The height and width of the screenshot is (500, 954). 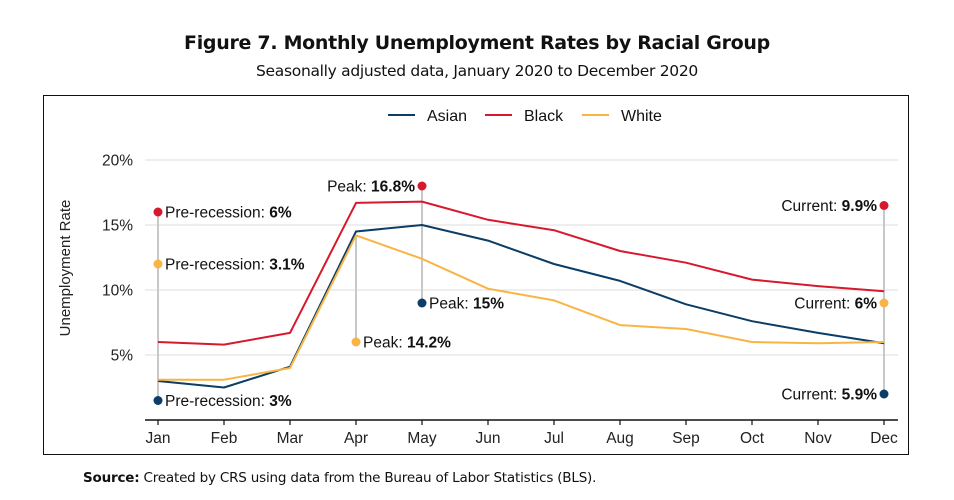 I want to click on y-axis-title: Unemployment Rate, so click(x=65, y=268).